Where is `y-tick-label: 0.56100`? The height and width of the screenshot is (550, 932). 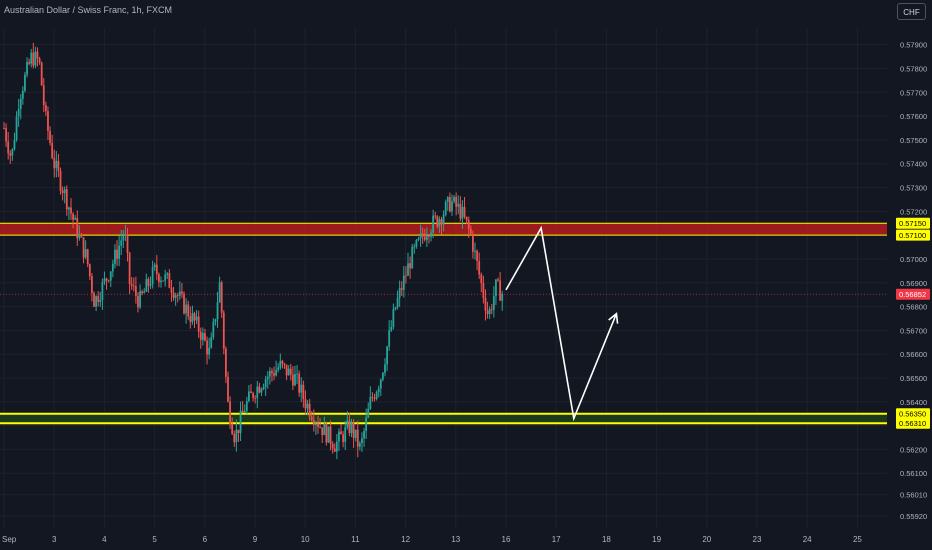
y-tick-label: 0.56100 is located at coordinates (913, 473).